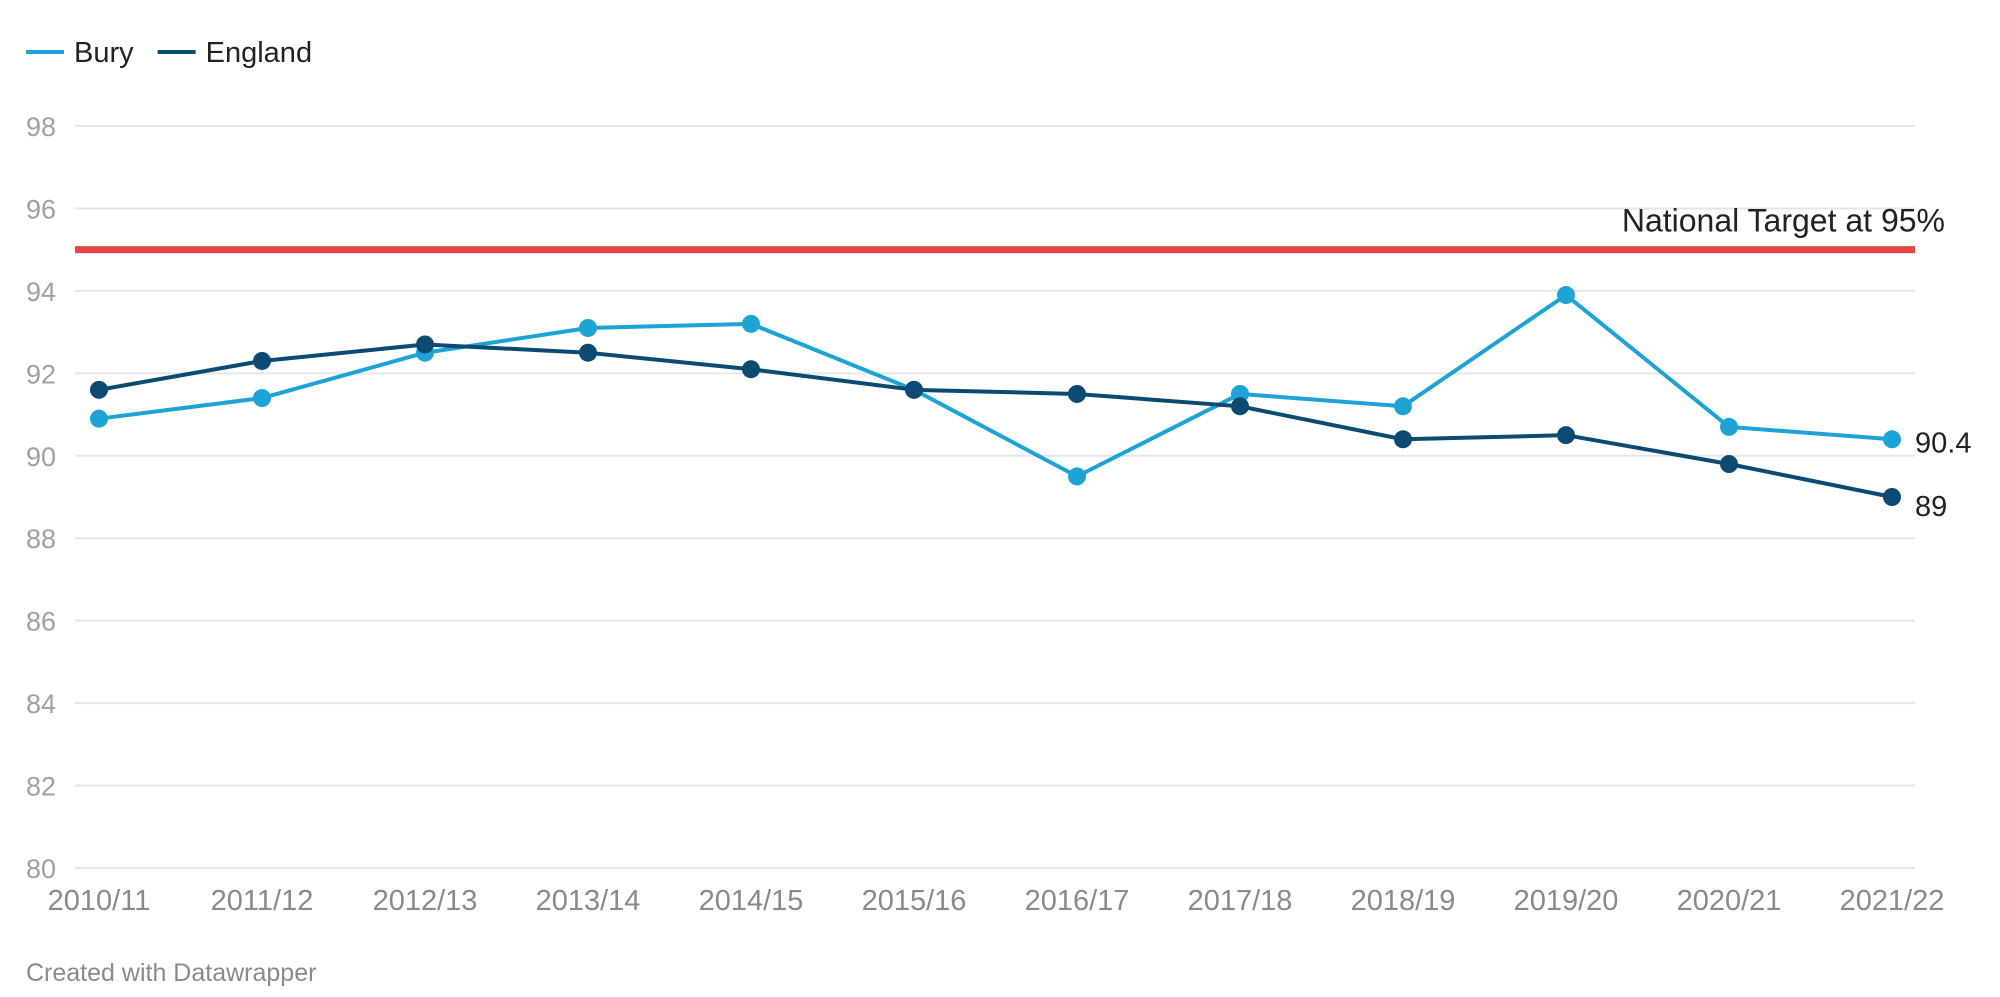  I want to click on x-tick-label: 2015/16, so click(914, 901).